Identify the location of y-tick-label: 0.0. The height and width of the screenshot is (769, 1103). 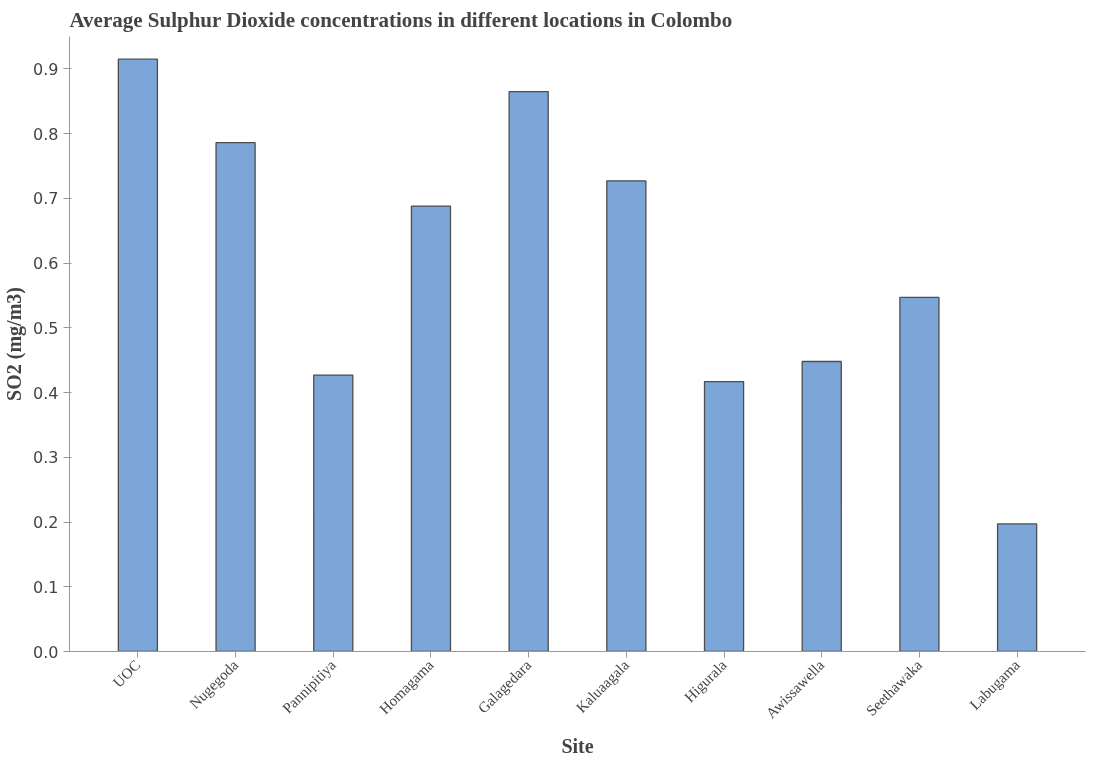
(46, 652).